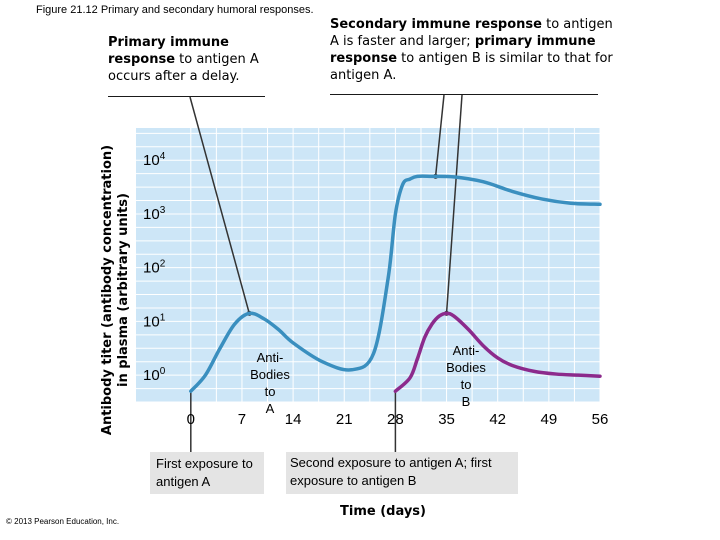 The image size is (720, 540). Describe the element at coordinates (293, 419) in the screenshot. I see `x-tick-label: 14` at that location.